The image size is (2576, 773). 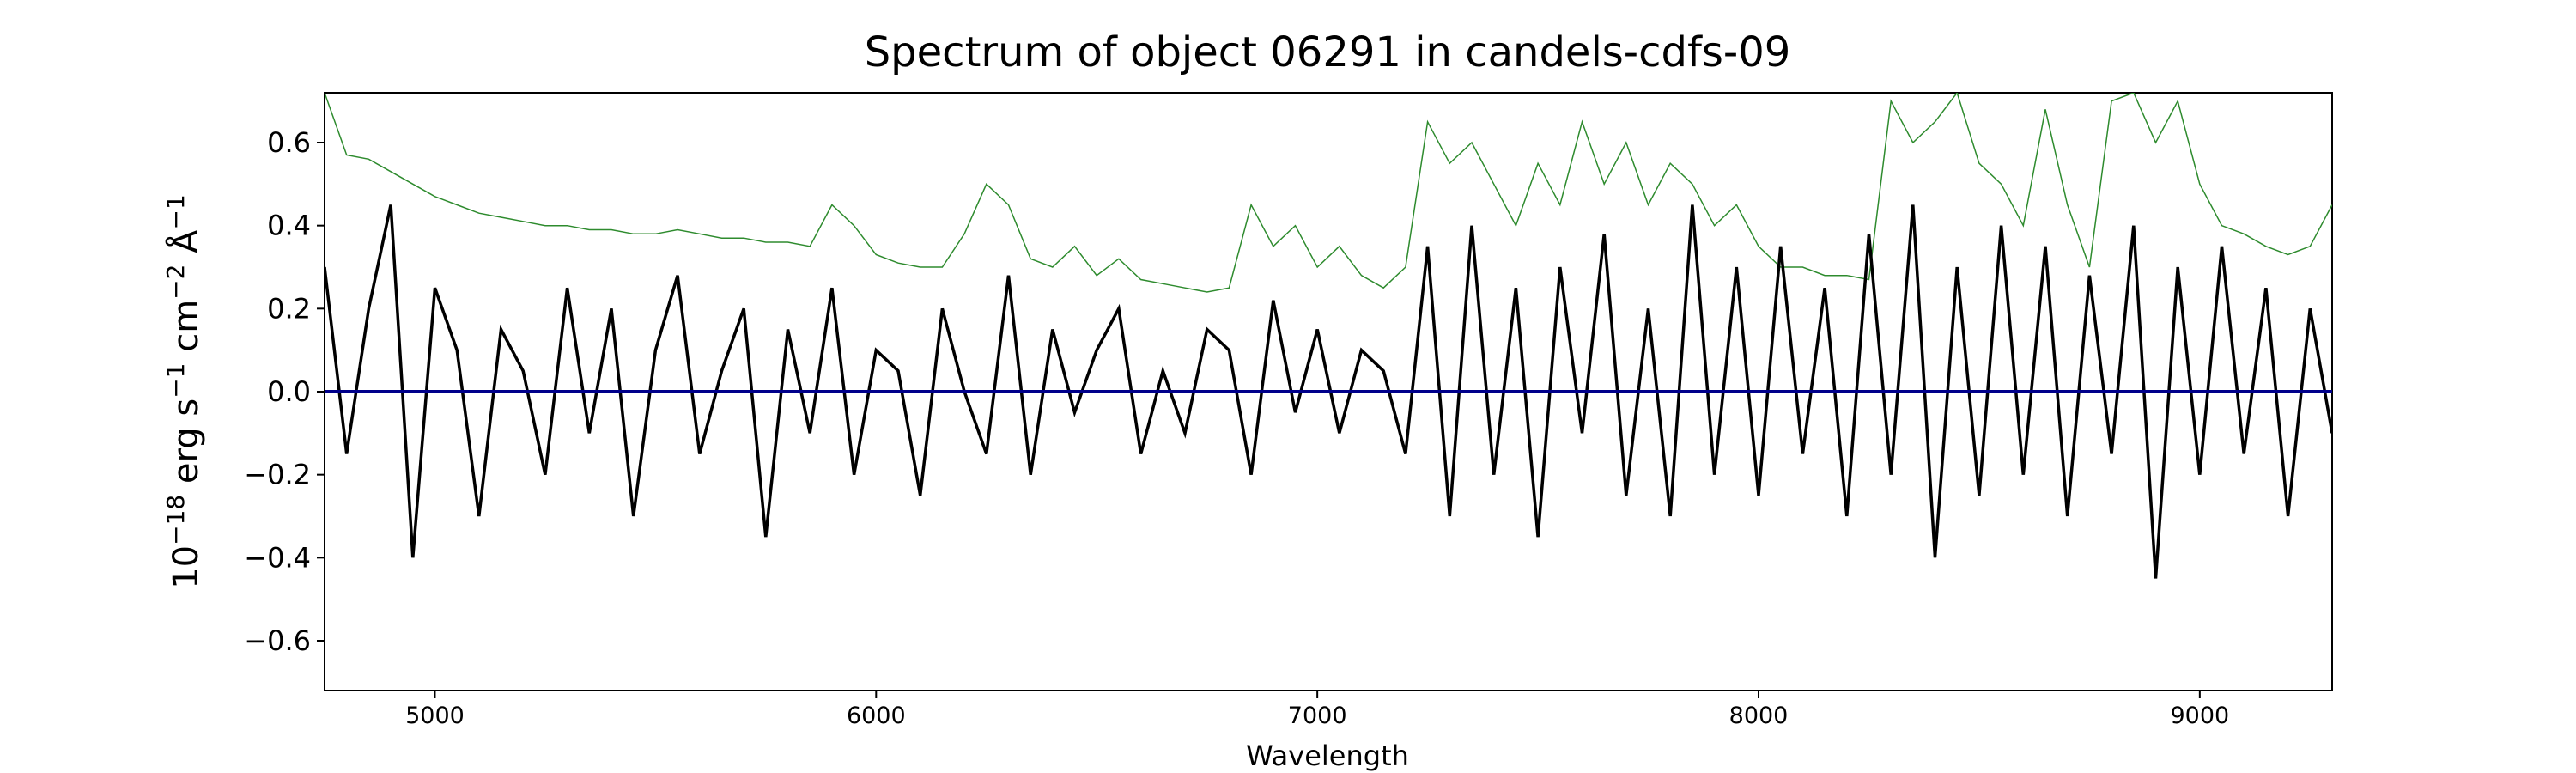 What do you see at coordinates (876, 716) in the screenshot?
I see `x-tick-label: 6000` at bounding box center [876, 716].